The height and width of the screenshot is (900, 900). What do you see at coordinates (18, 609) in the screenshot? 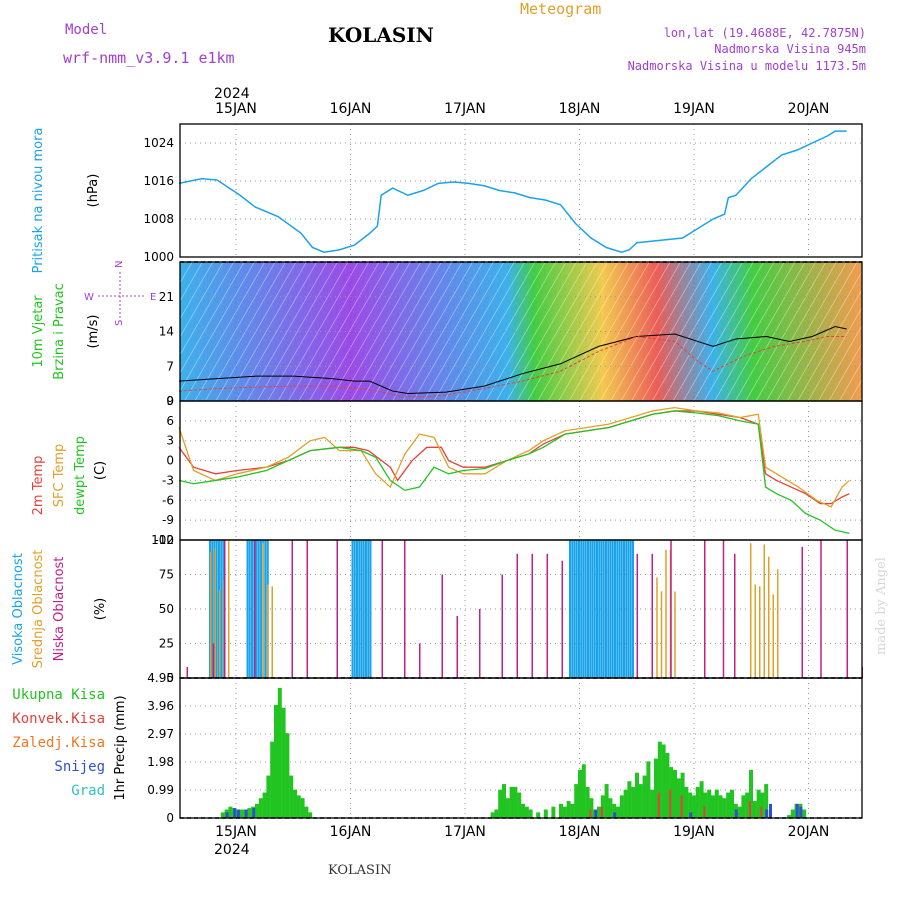
I see `cloud-axis-label-high: Visoka Oblacnost` at bounding box center [18, 609].